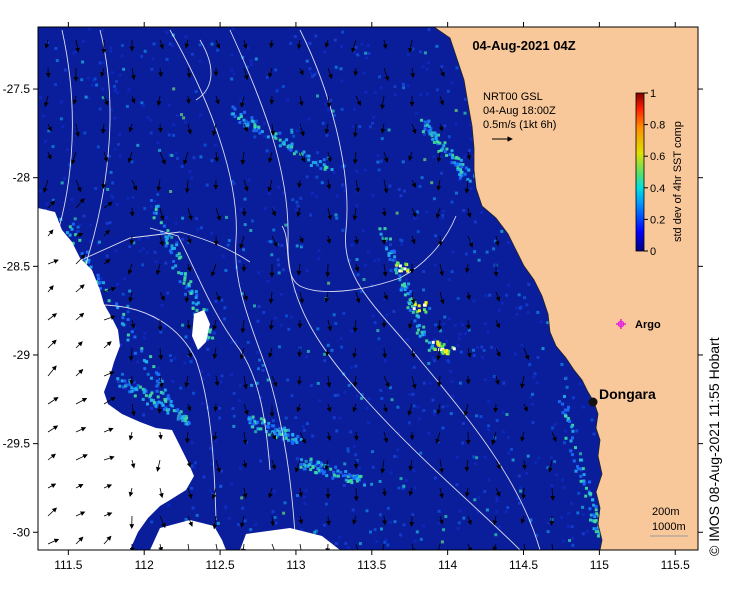 This screenshot has width=739, height=592. I want to click on lat-tick-label: -28.5, so click(17, 266).